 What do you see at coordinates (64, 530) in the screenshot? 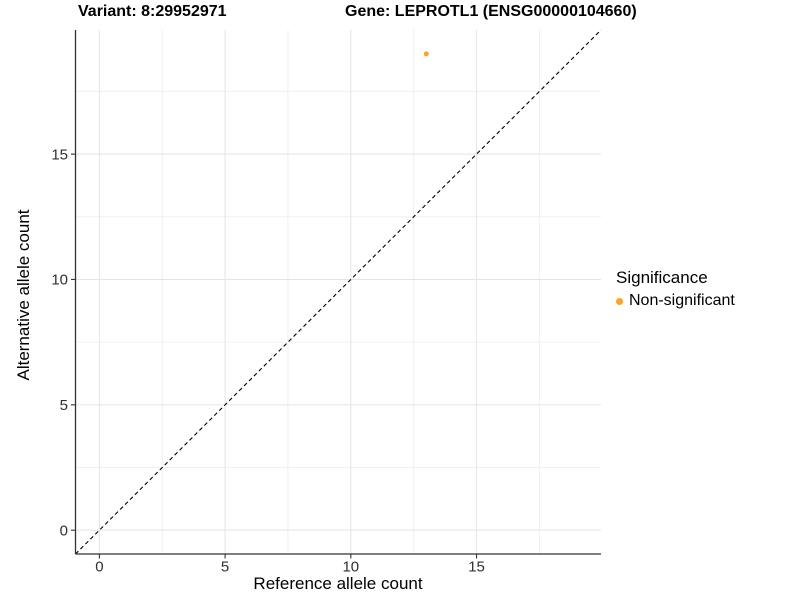
I see `y-tick-label: 0` at bounding box center [64, 530].